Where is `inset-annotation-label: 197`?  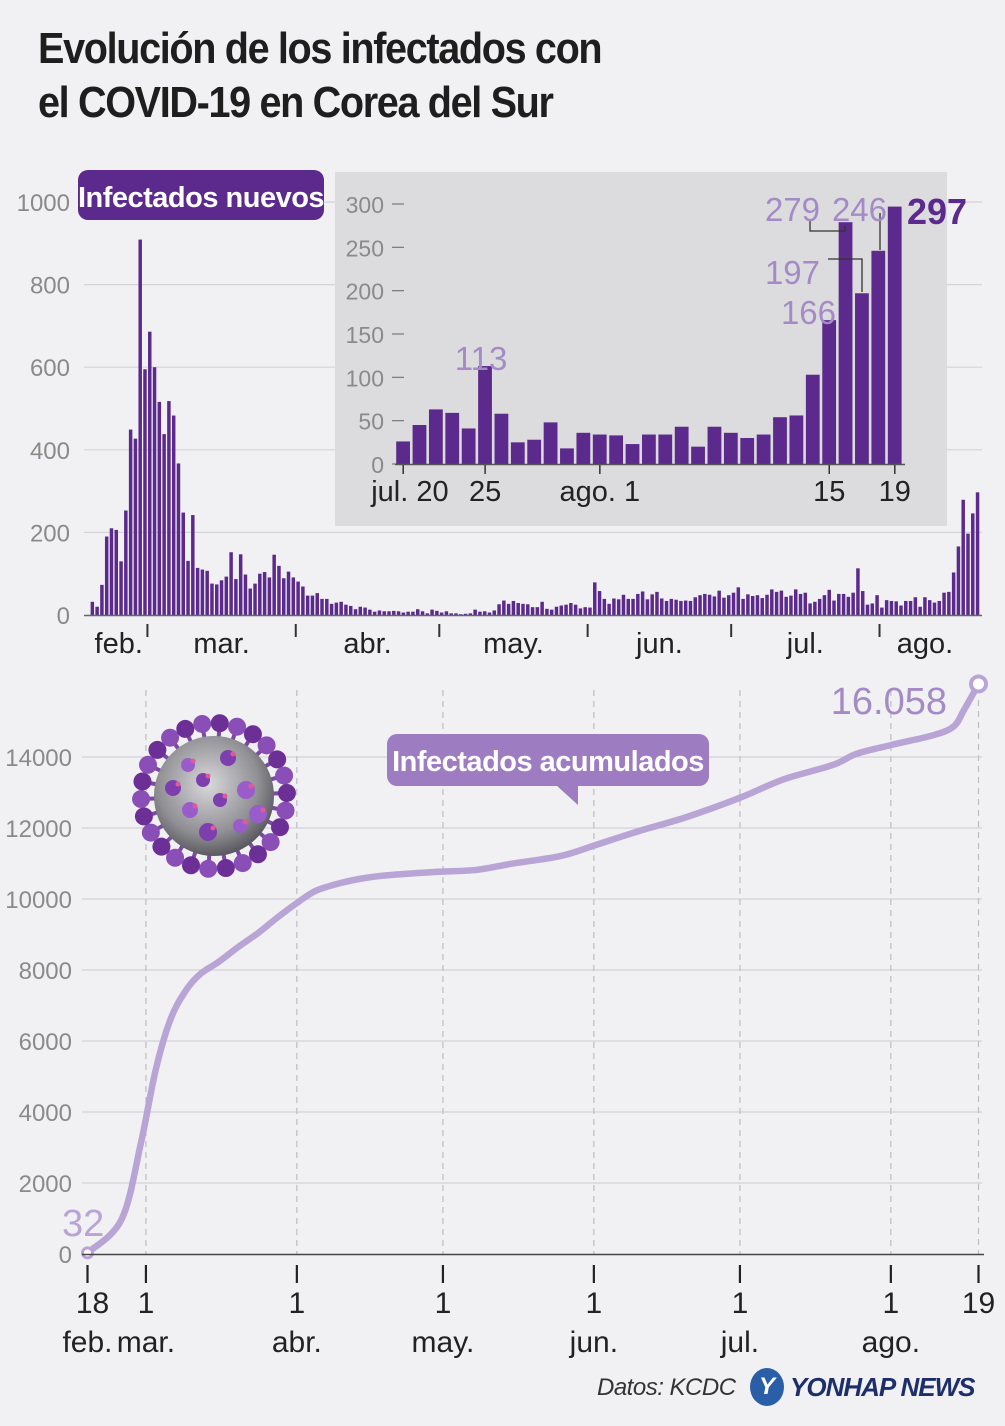
inset-annotation-label: 197 is located at coordinates (792, 272).